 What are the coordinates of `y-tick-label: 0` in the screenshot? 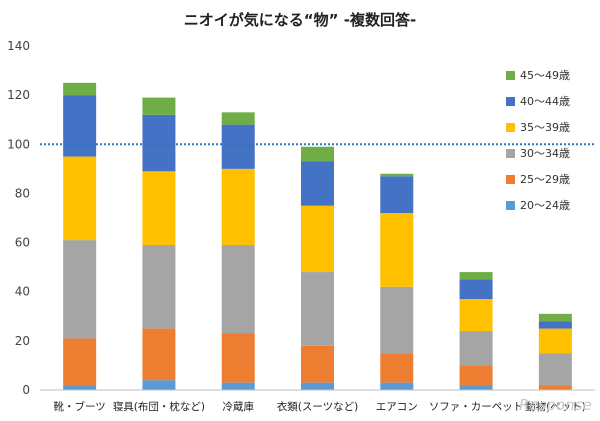 It's located at (26, 390).